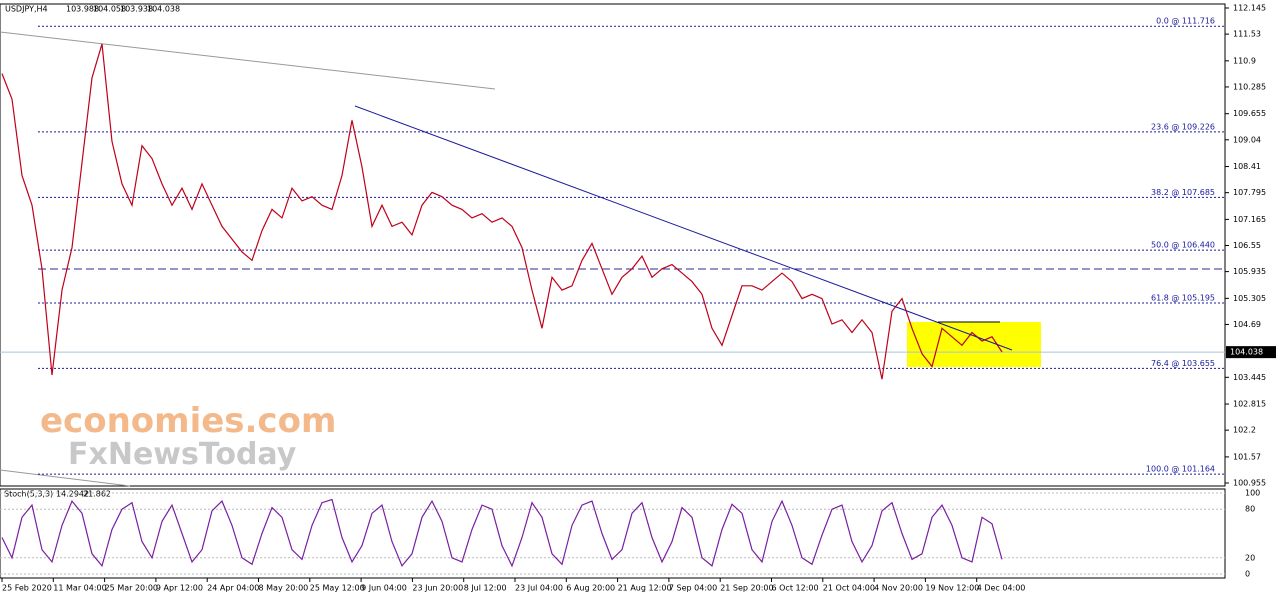  I want to click on stoch-tick-label: 80, so click(1250, 509).